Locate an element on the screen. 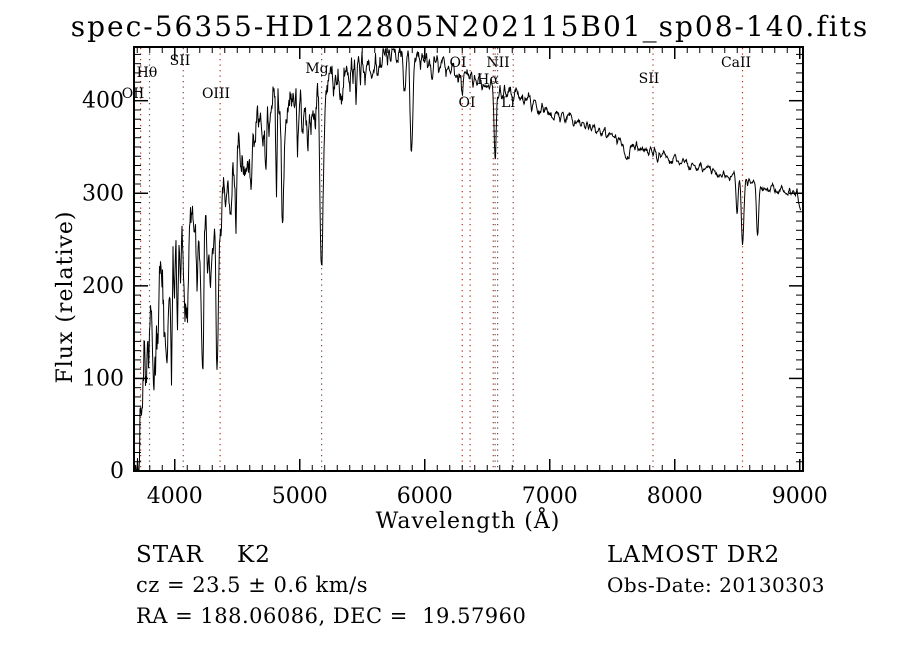  x-tick-label: 7000 is located at coordinates (550, 496).